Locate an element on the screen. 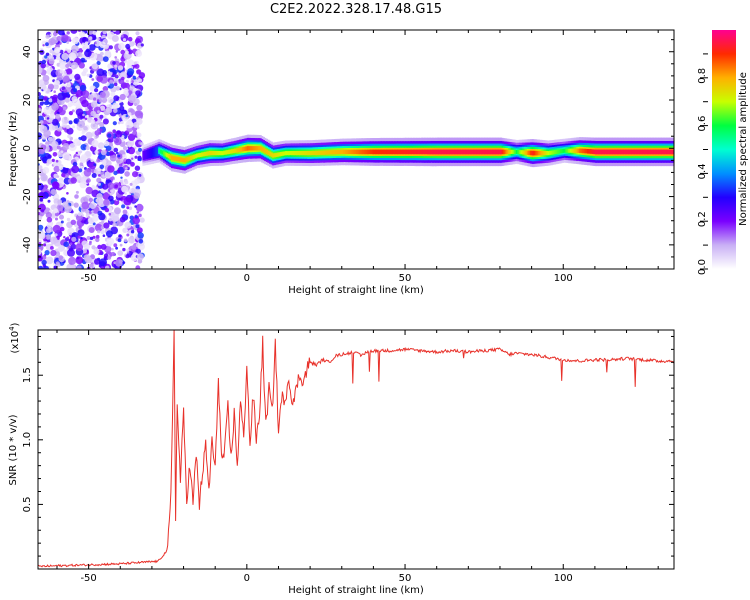  spectrogram-y-tick-label: 0 is located at coordinates (27, 148).